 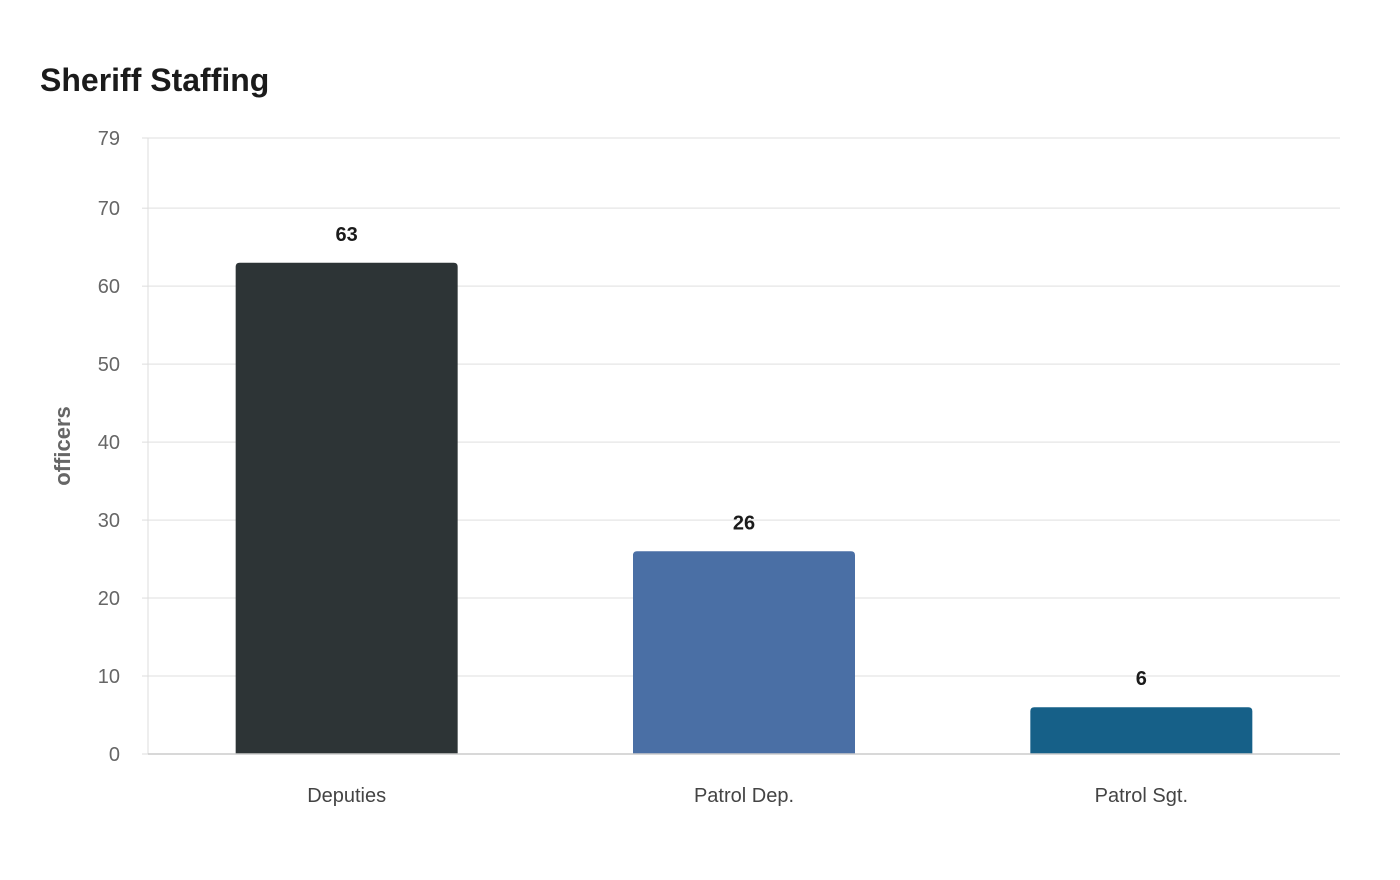 I want to click on y-axis-title: officers, so click(x=62, y=445).